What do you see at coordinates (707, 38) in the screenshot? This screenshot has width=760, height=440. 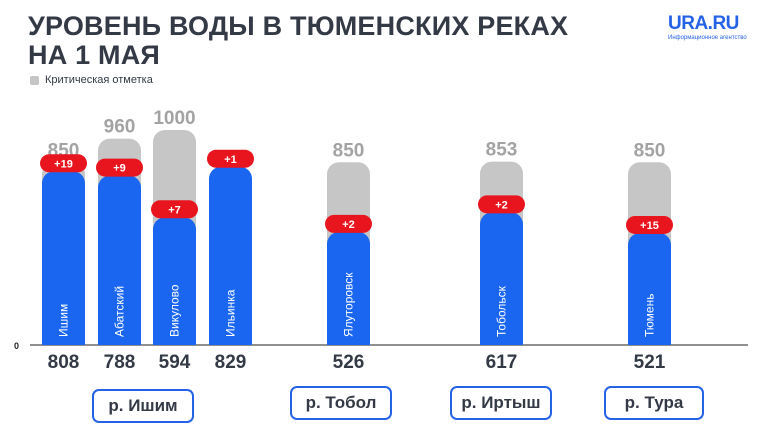 I see `logo-tagline: Информационное агентство` at bounding box center [707, 38].